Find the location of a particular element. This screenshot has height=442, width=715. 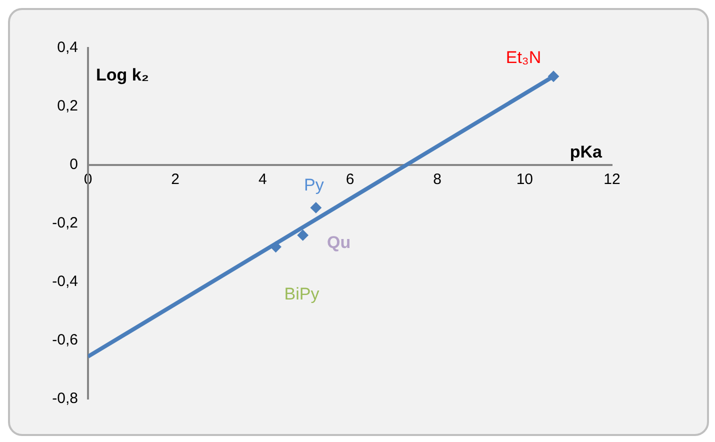

annotation: BiPy is located at coordinates (302, 294).